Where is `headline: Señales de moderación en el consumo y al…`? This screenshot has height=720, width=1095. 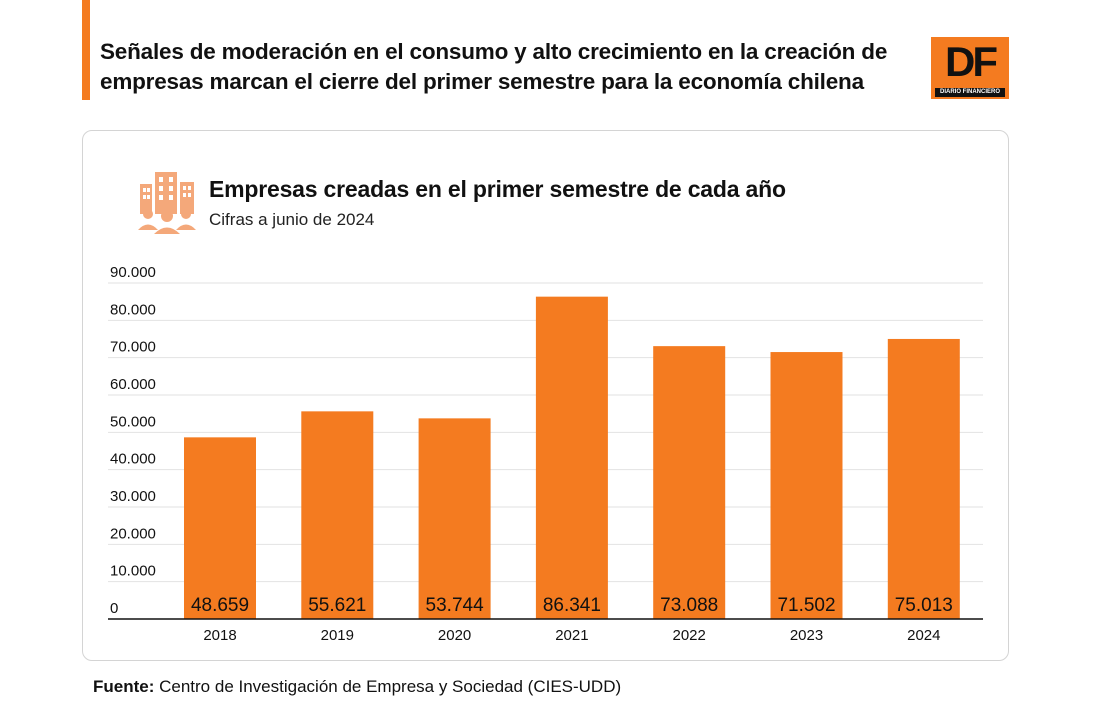 headline: Señales de moderación en el consumo y al… is located at coordinates (494, 66).